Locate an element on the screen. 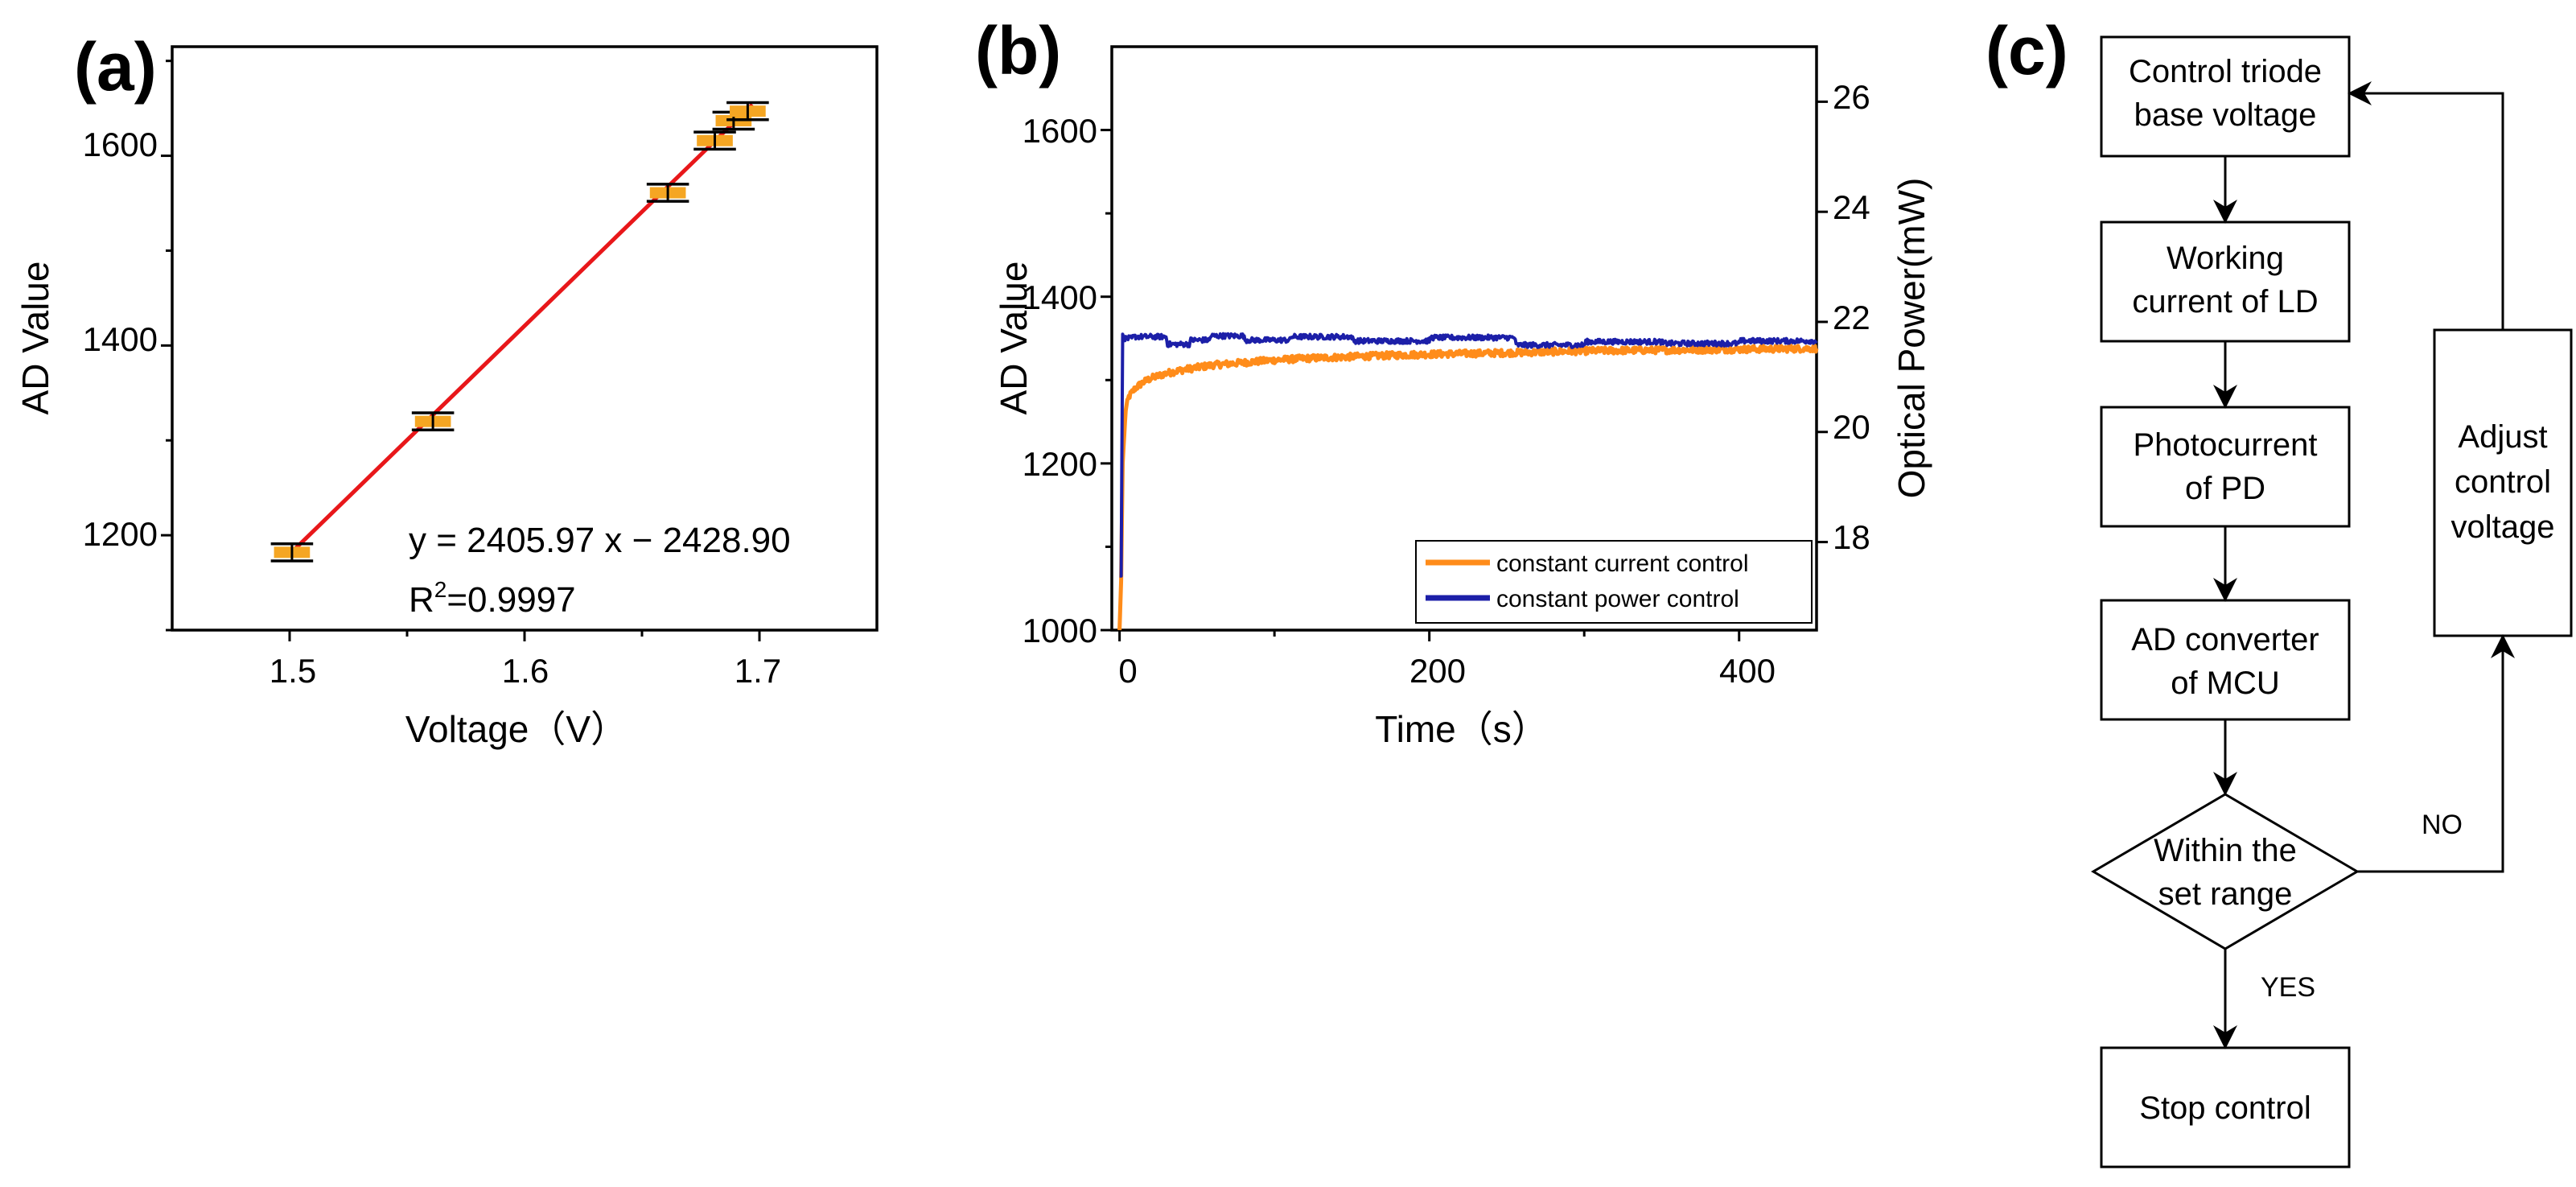 The width and height of the screenshot is (2576, 1187). flow-edge-label-yes: YES is located at coordinates (2288, 988).